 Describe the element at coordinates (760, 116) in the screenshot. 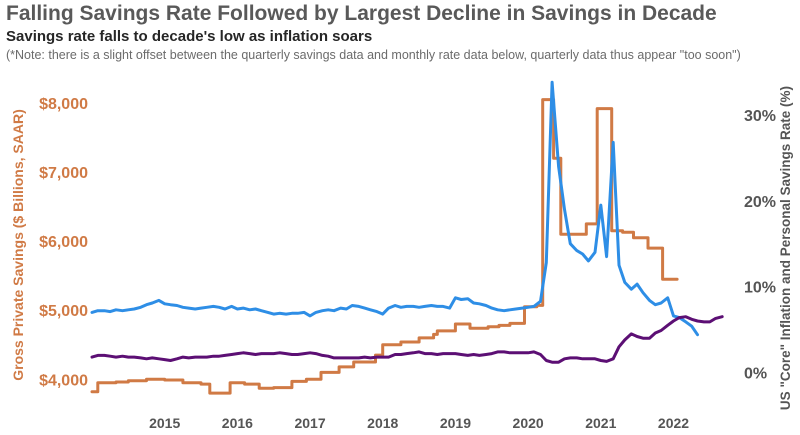

I see `y-right-tick-label: 30%` at that location.